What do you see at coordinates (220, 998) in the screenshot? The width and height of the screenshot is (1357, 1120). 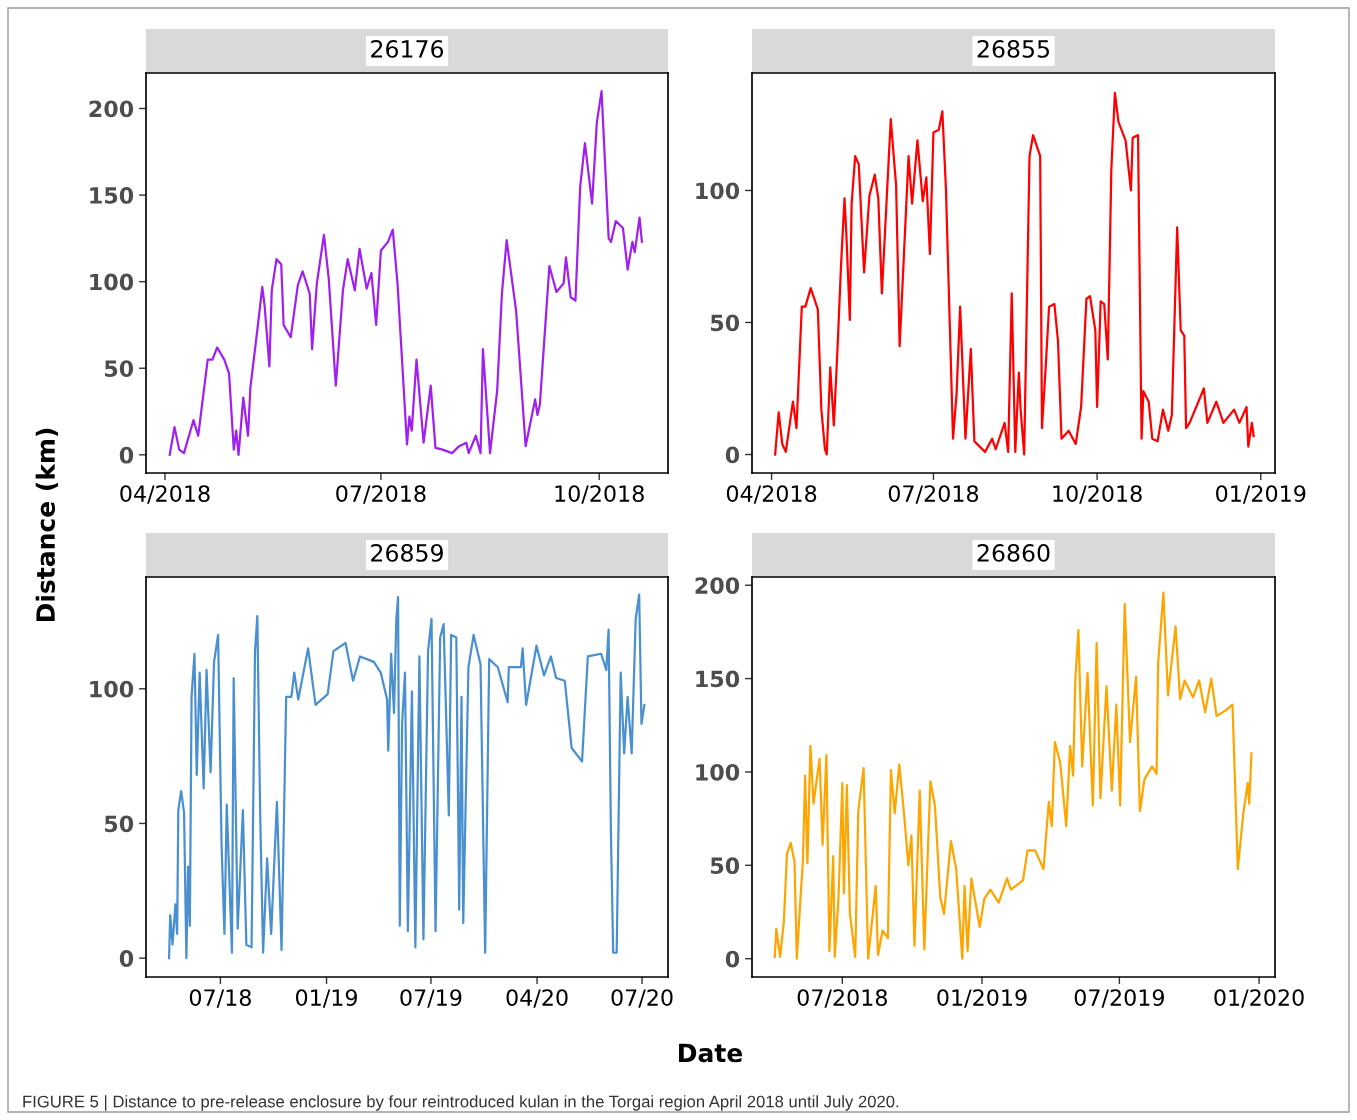 I see `x-tick-label: 07/18` at bounding box center [220, 998].